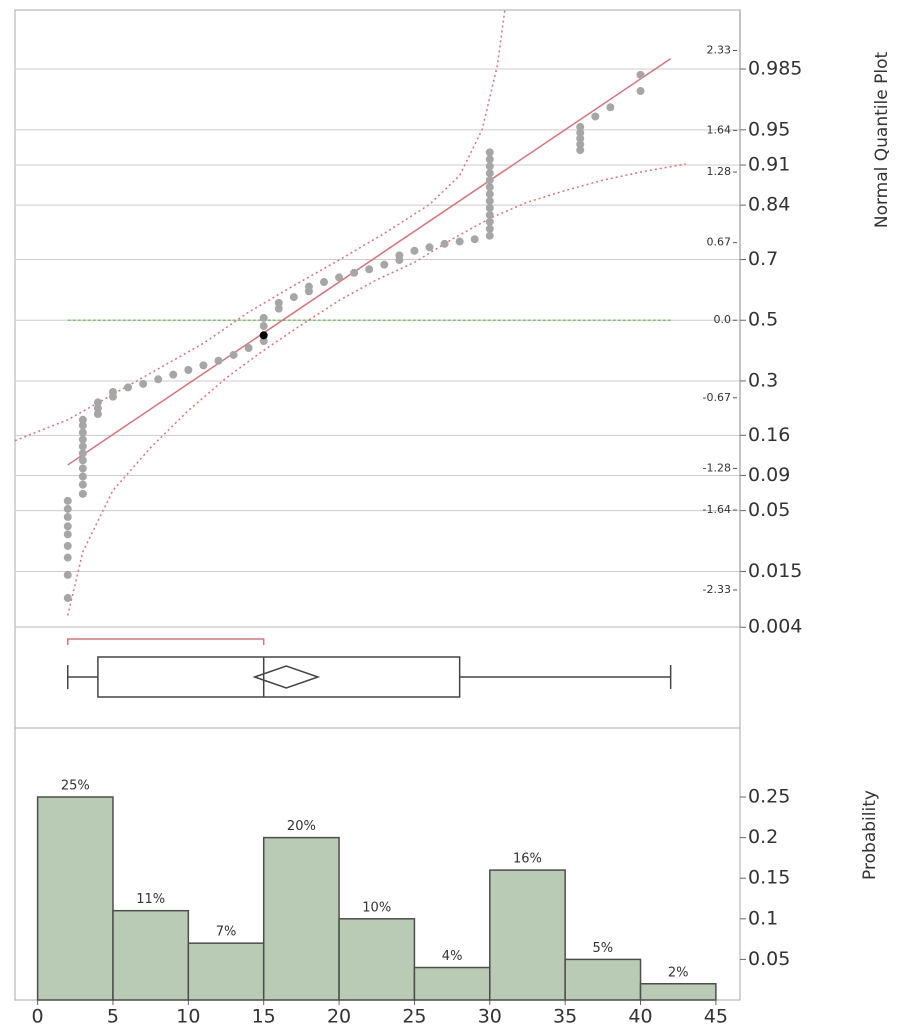  I want to click on y2-tick-label: 0.05, so click(769, 510).